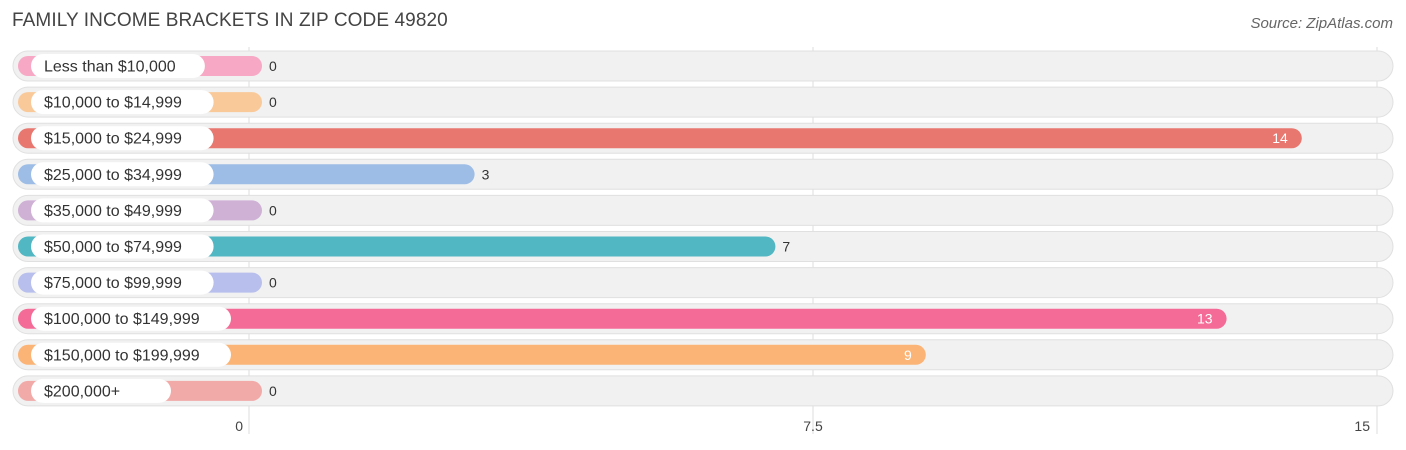  What do you see at coordinates (113, 211) in the screenshot?
I see `category-label: $35,000 to $49,999` at bounding box center [113, 211].